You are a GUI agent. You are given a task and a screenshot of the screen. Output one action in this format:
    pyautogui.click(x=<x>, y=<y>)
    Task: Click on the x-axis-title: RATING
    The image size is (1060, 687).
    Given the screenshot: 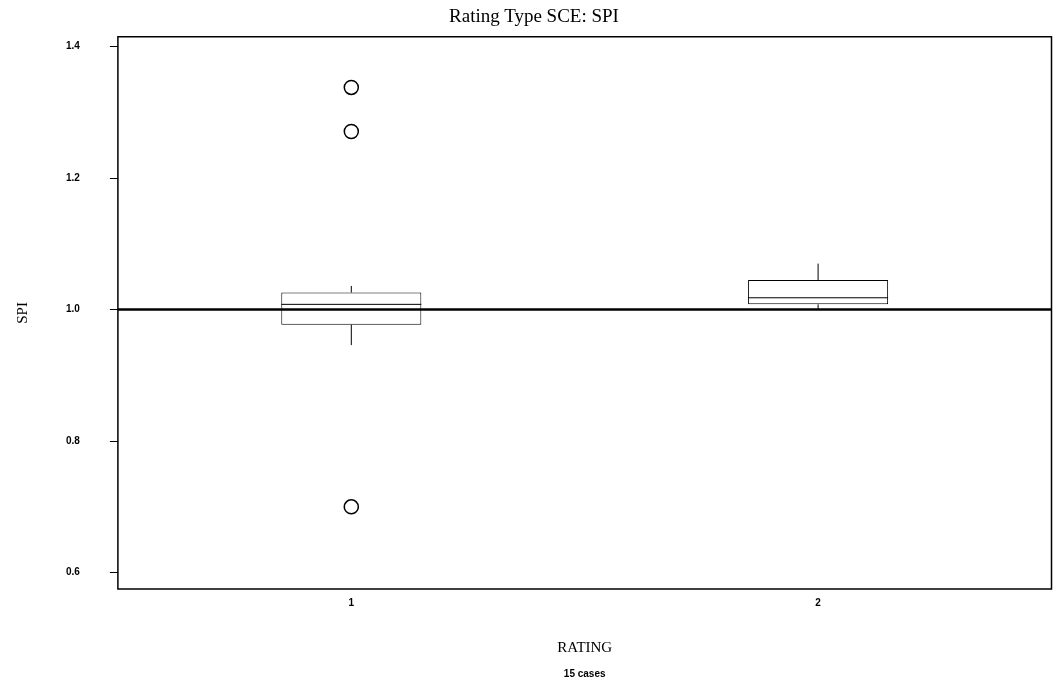 What is the action you would take?
    pyautogui.click(x=585, y=646)
    